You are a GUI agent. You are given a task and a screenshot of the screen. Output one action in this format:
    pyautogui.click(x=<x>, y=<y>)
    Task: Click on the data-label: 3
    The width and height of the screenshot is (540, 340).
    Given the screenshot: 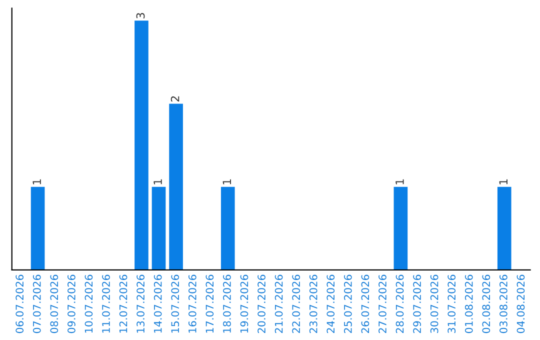 What is the action you would take?
    pyautogui.click(x=140, y=15)
    